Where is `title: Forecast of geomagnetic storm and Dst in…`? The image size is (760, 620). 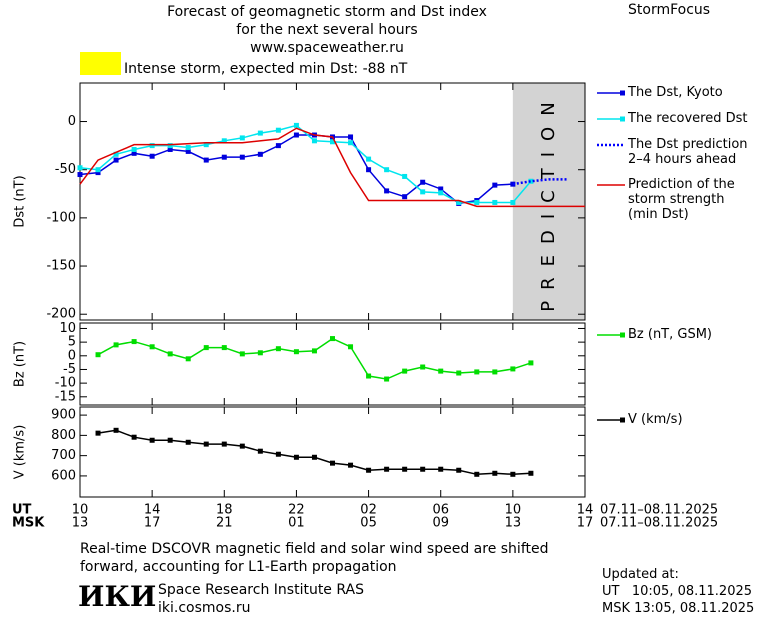 title: Forecast of geomagnetic storm and Dst in… is located at coordinates (327, 30).